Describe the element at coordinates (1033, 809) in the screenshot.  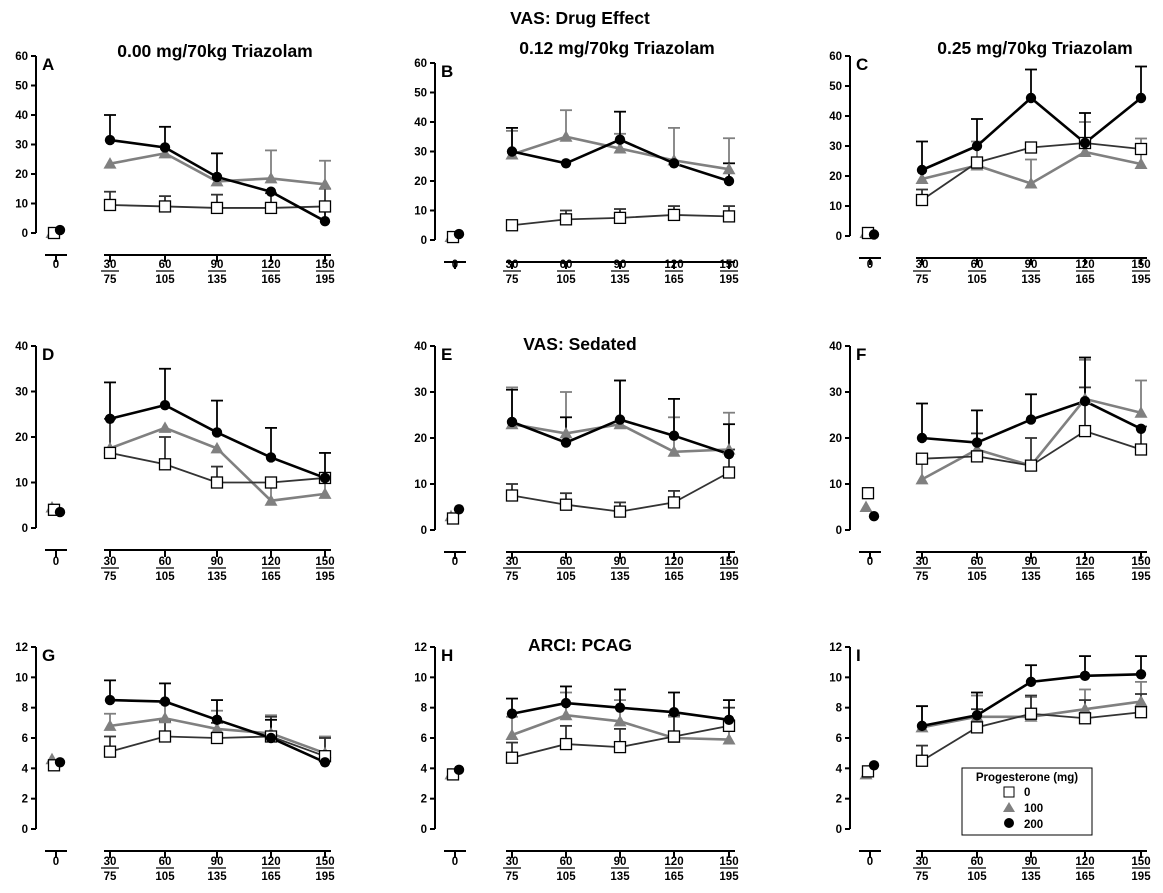
I see `legend-label-100: 100` at that location.